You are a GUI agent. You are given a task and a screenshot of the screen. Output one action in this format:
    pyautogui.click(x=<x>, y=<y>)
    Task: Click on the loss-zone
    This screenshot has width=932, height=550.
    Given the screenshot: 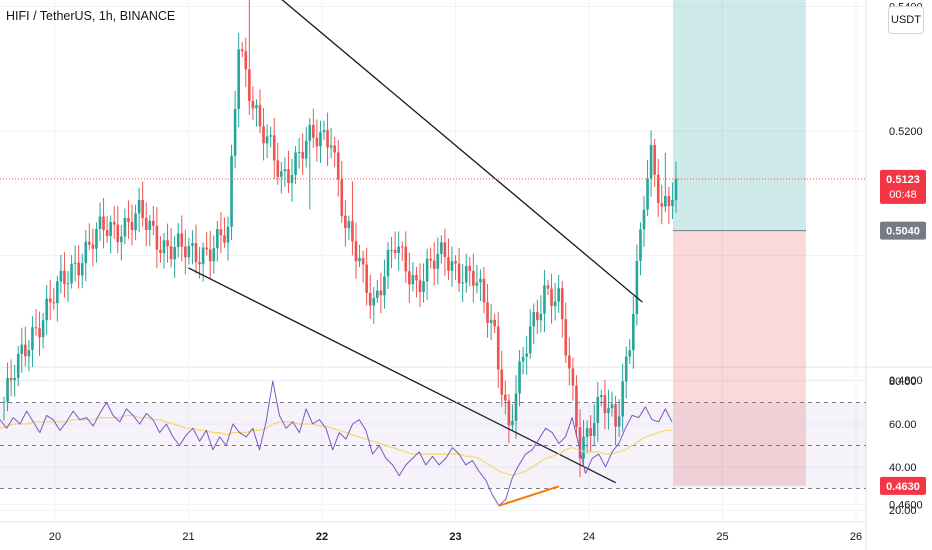 What is the action you would take?
    pyautogui.click(x=739, y=358)
    